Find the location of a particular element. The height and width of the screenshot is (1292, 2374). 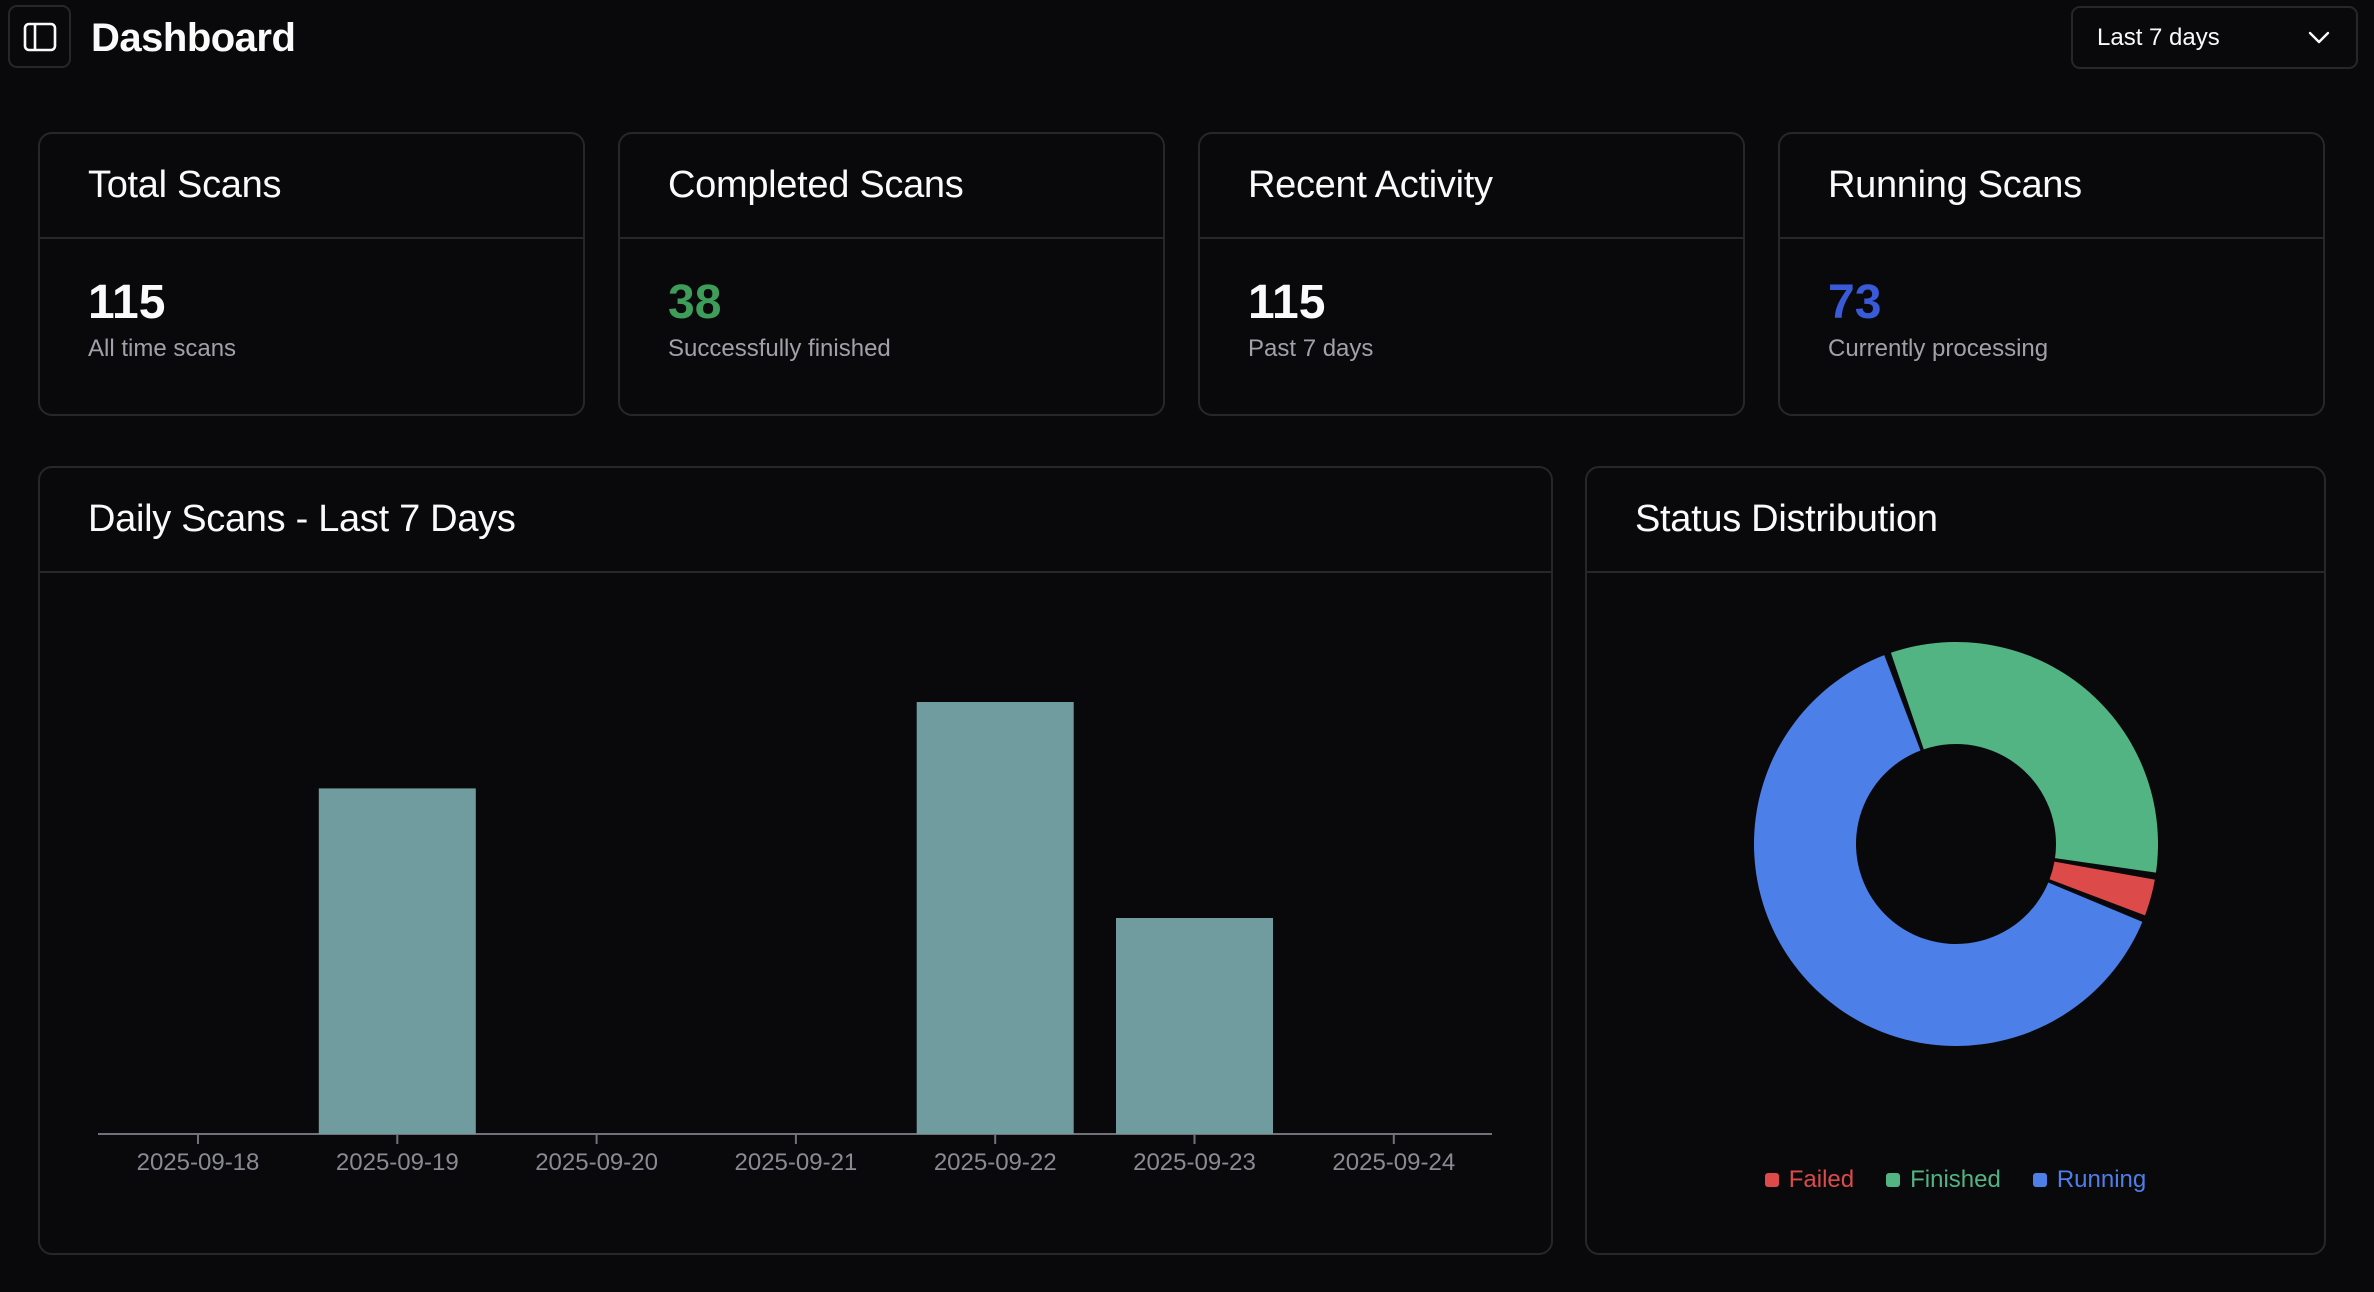

x-tick-label: 2025-09-19 is located at coordinates (397, 1162).